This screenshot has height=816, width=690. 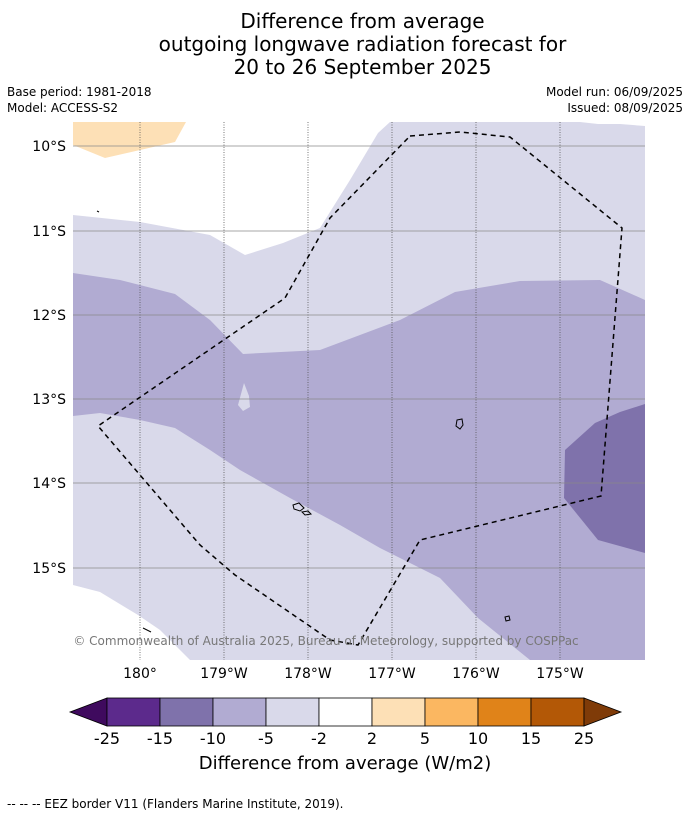 I want to click on model-run: Model run: 06/09/2025, so click(x=614, y=92).